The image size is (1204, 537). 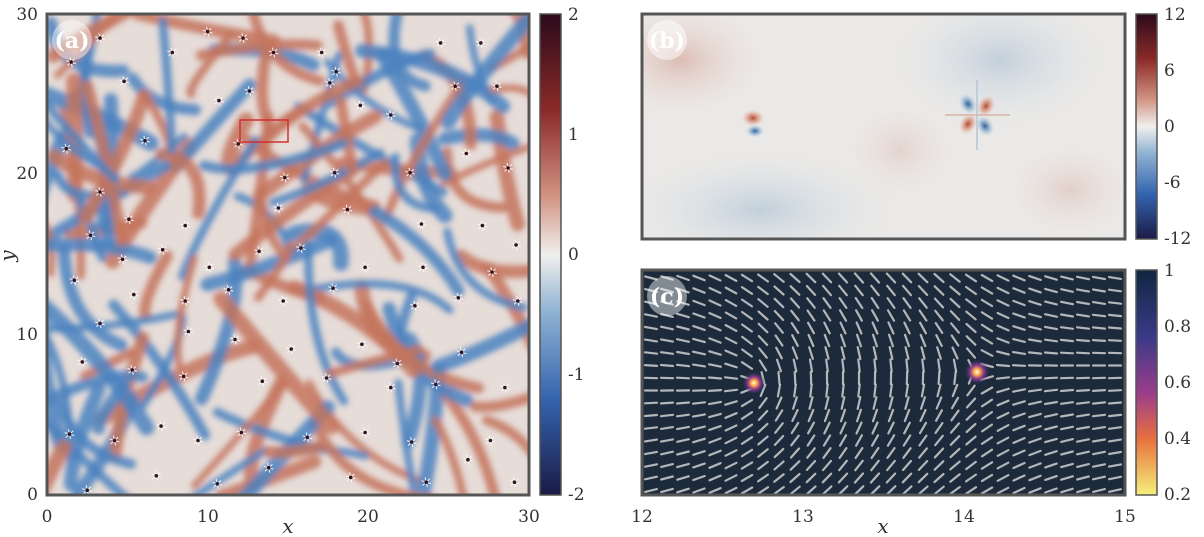 I want to click on defect-core-plus-half, so click(x=754, y=383).